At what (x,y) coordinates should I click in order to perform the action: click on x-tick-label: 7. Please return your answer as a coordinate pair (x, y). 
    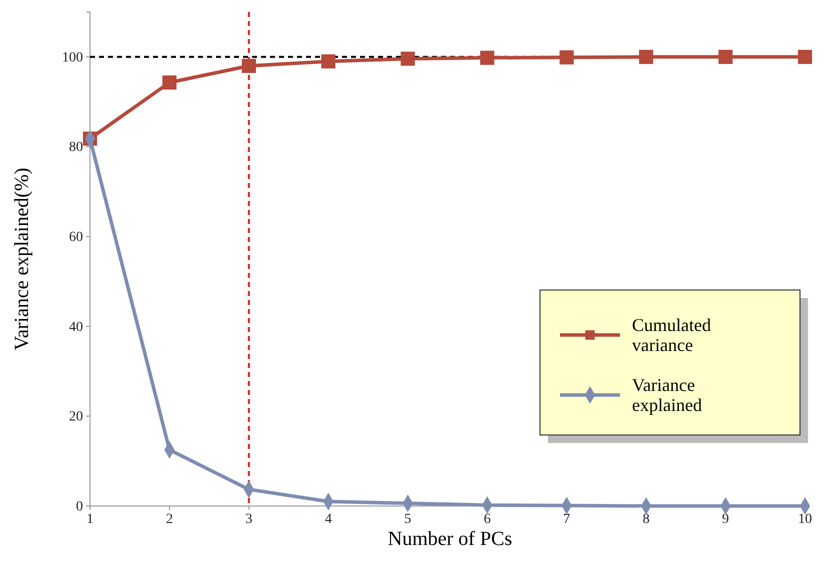
    Looking at the image, I should click on (566, 519).